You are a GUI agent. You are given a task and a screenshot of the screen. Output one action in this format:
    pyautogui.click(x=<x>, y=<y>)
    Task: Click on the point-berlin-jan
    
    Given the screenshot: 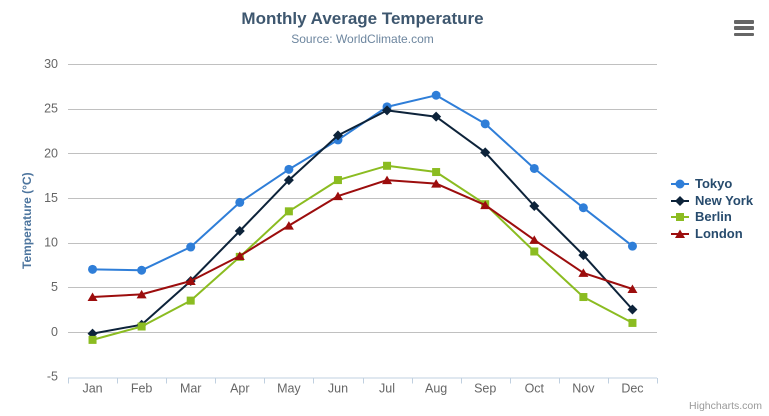 What is the action you would take?
    pyautogui.click(x=92, y=339)
    